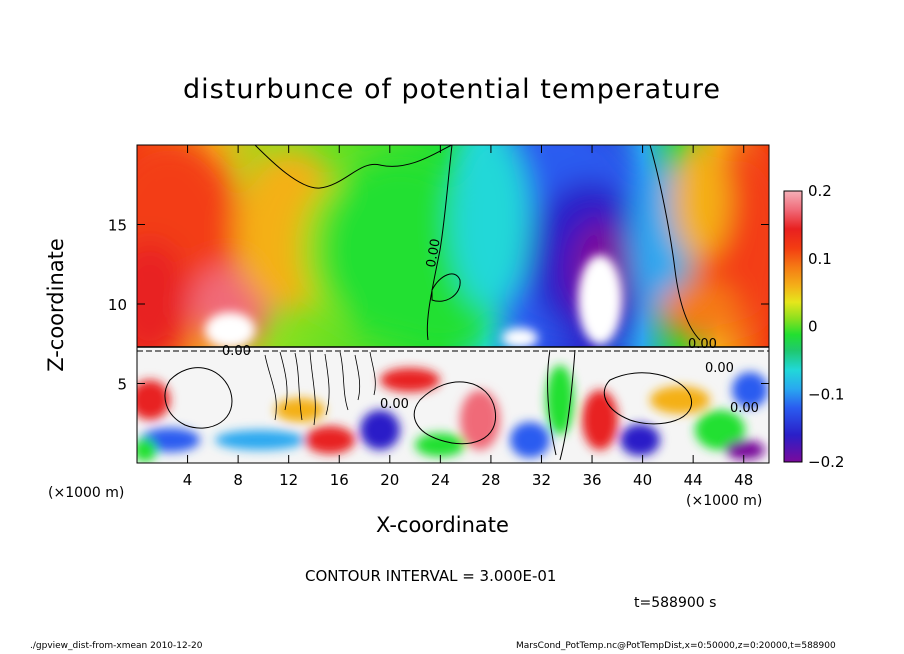 The width and height of the screenshot is (904, 654). I want to click on lower-turbulence, so click(452, 413).